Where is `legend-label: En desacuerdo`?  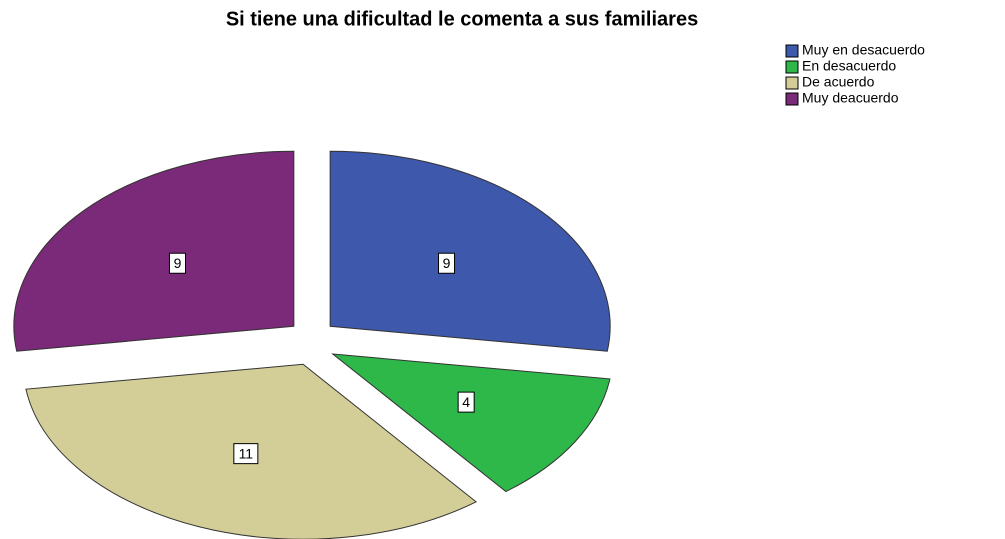 legend-label: En desacuerdo is located at coordinates (849, 66).